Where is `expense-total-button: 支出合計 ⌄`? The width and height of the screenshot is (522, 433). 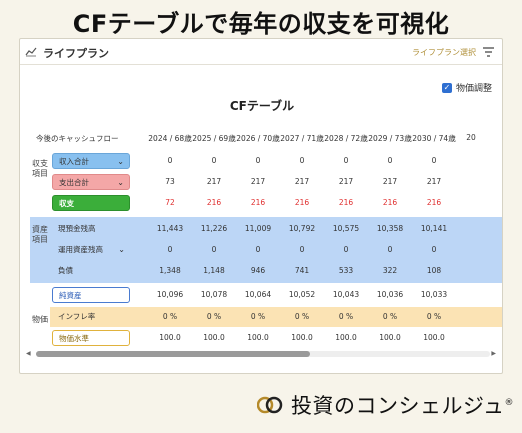
expense-total-button: 支出合計 ⌄ is located at coordinates (91, 182).